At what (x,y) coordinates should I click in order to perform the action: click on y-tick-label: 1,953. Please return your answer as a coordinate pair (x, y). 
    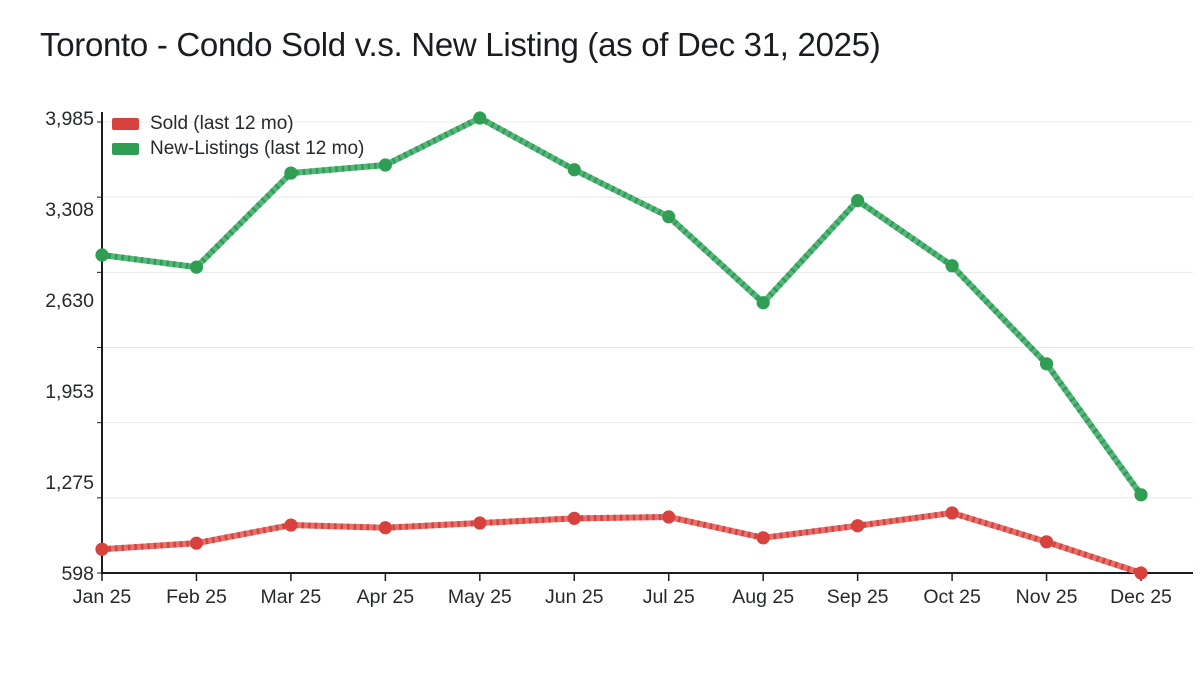
    Looking at the image, I should click on (69, 392).